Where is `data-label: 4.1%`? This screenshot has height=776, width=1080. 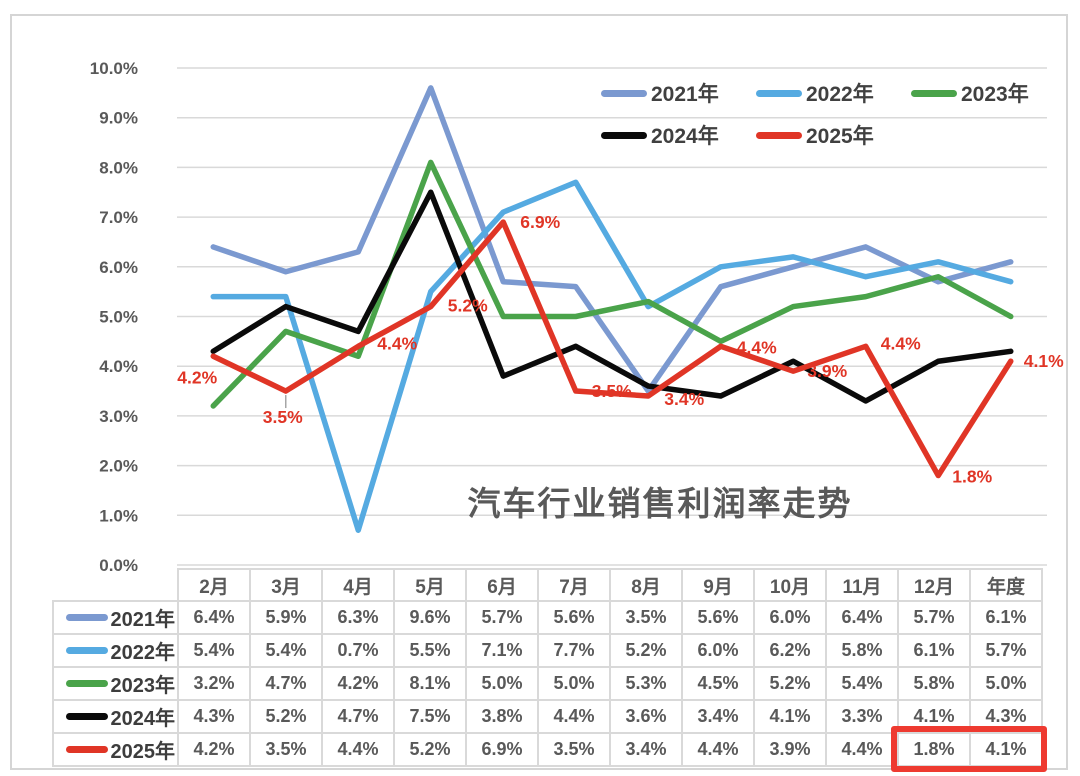
data-label: 4.1% is located at coordinates (1044, 361).